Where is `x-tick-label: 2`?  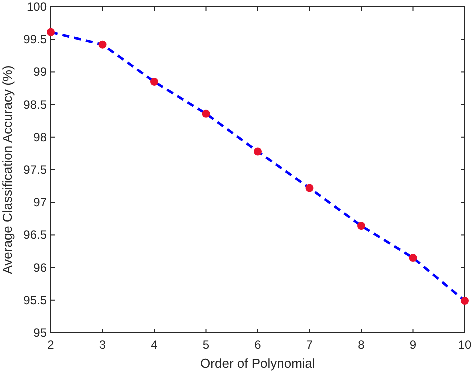
x-tick-label: 2 is located at coordinates (51, 345).